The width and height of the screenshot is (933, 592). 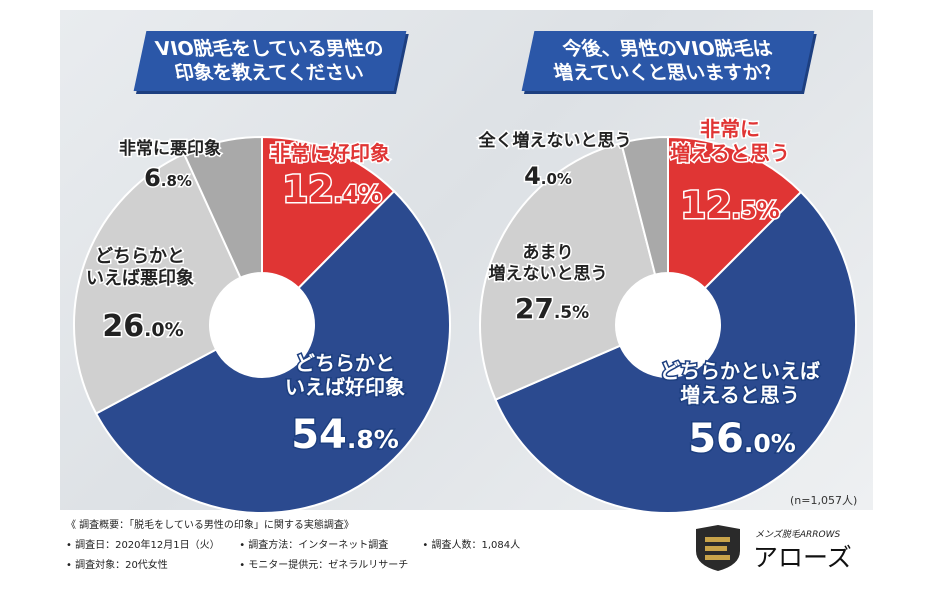 I want to click on right-slice-0-label-1: 増えると思う, so click(x=729, y=153).